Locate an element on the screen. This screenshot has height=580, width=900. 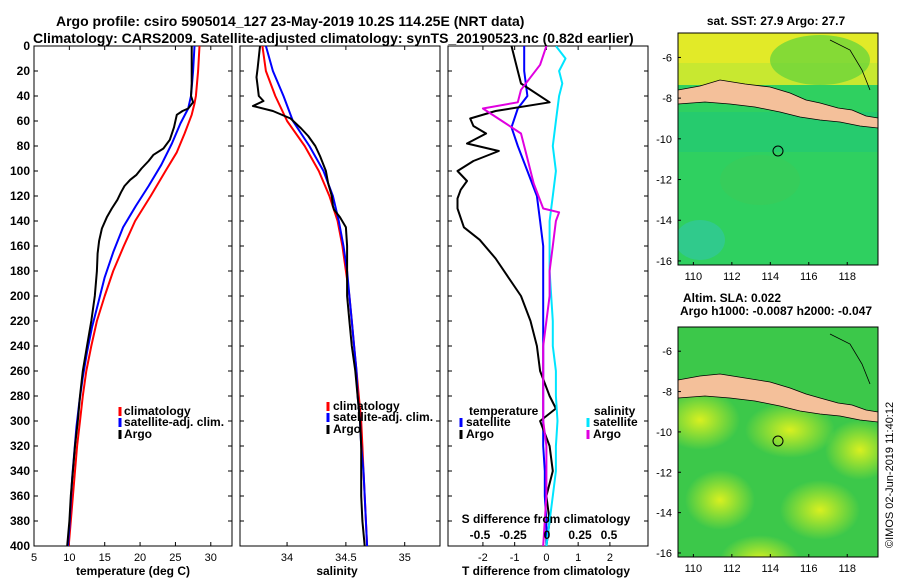
y-tick-label: 260 is located at coordinates (20, 371).